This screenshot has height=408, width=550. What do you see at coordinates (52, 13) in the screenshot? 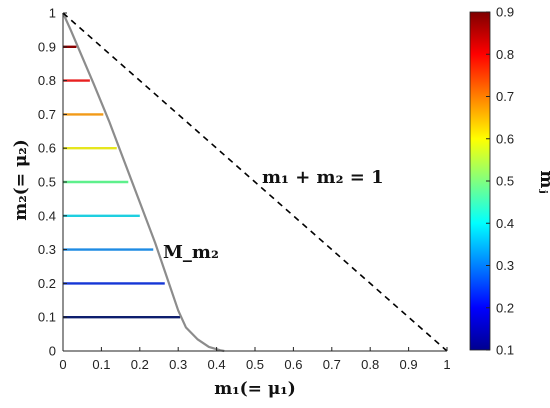
I see `y-tick-label: 1` at bounding box center [52, 13].